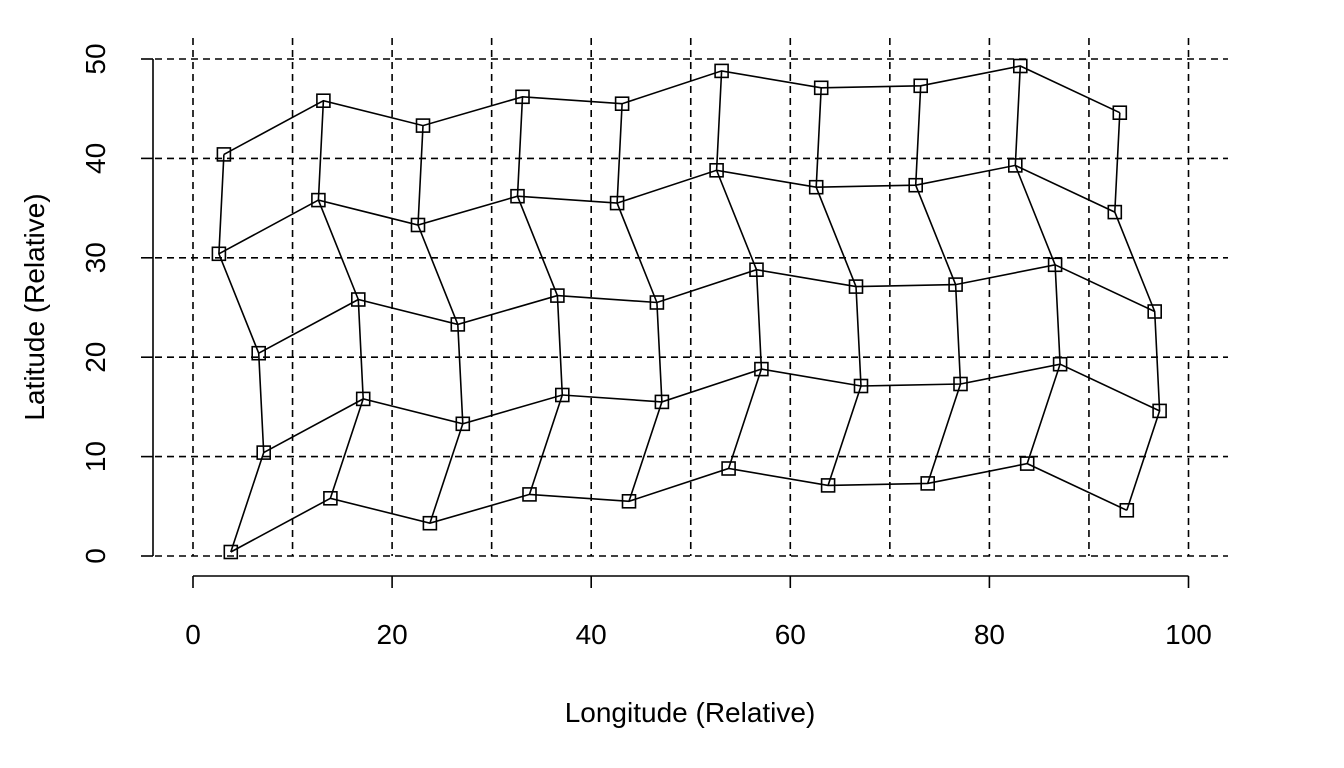 The width and height of the screenshot is (1344, 768). What do you see at coordinates (989, 634) in the screenshot?
I see `x-tick-label: 80` at bounding box center [989, 634].